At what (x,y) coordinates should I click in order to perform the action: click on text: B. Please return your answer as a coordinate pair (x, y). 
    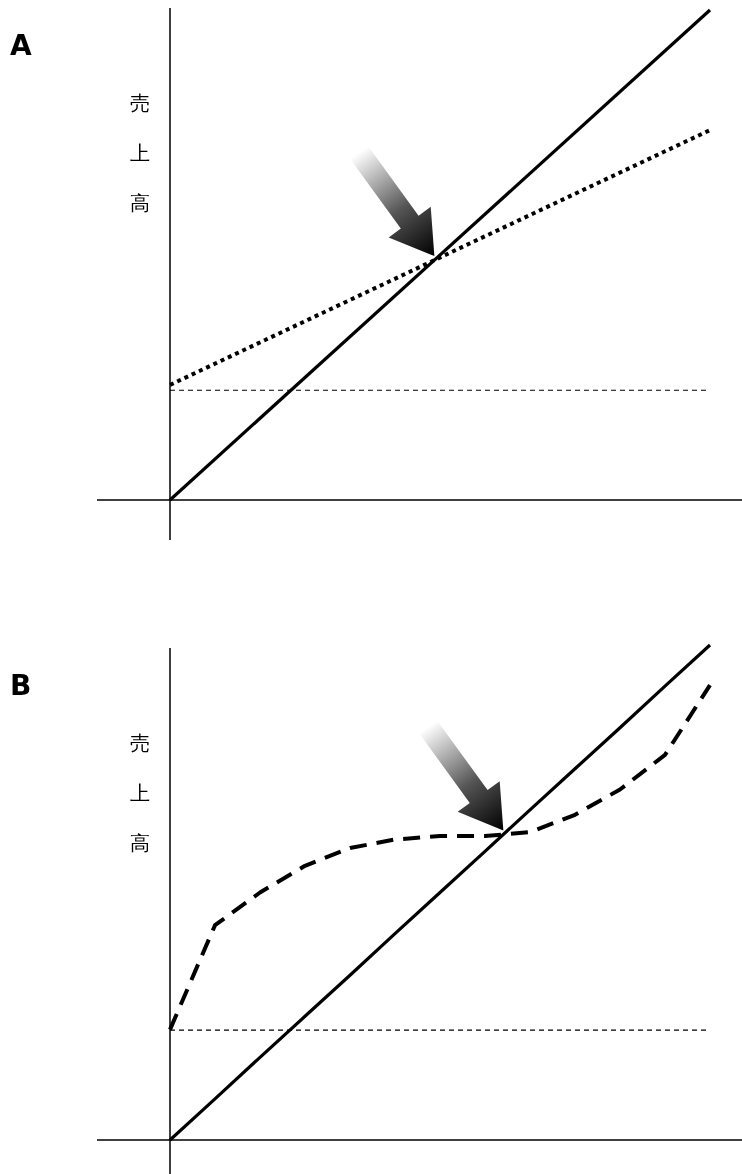
    Looking at the image, I should click on (21, 685).